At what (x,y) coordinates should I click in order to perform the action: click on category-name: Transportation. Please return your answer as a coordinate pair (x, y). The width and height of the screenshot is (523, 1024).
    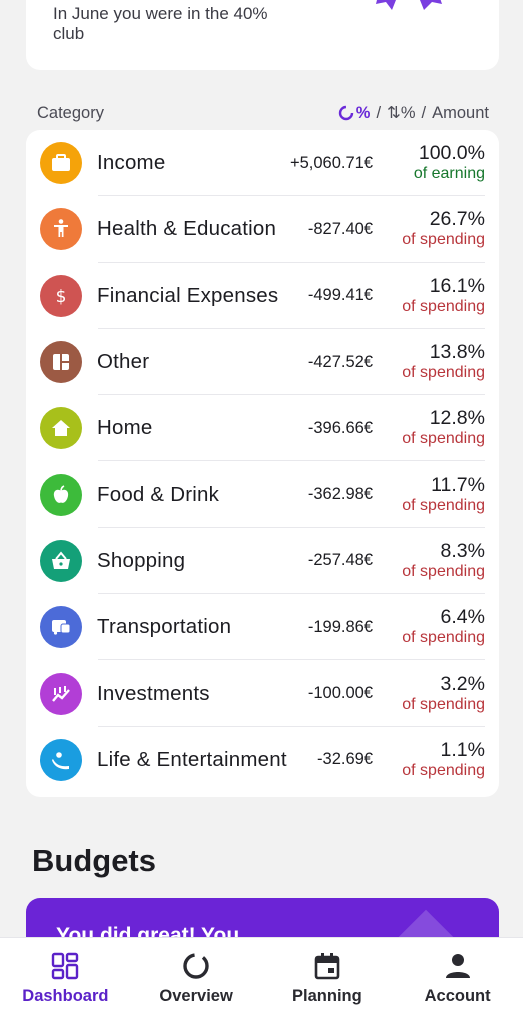
    Looking at the image, I should click on (164, 627).